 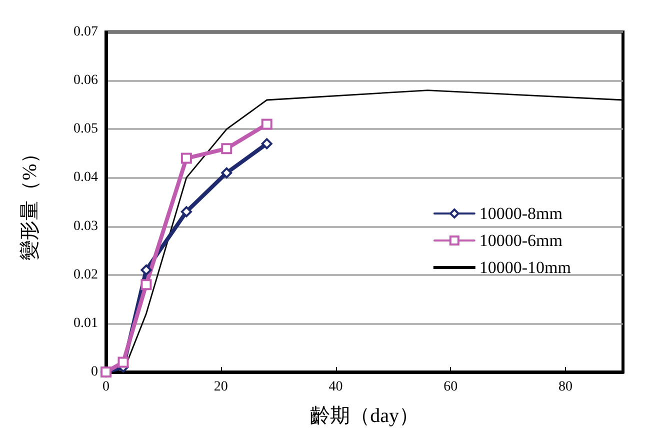 What do you see at coordinates (335, 387) in the screenshot?
I see `x-tick-label: 40` at bounding box center [335, 387].